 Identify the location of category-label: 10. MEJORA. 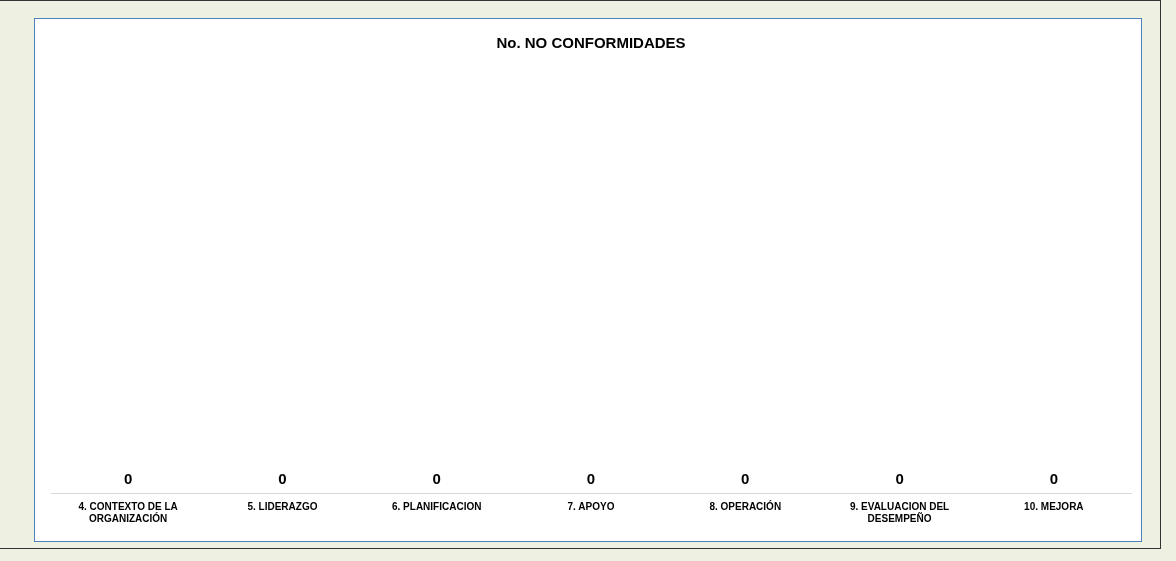
(1054, 506).